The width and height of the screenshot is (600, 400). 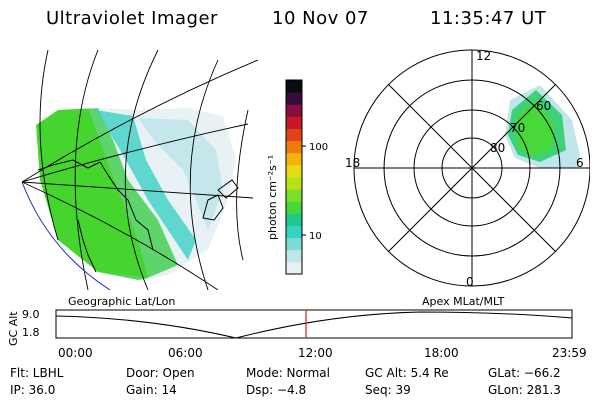 I want to click on colorbar: 100 10 photon cm⁻²s⁻¹, so click(x=293, y=180).